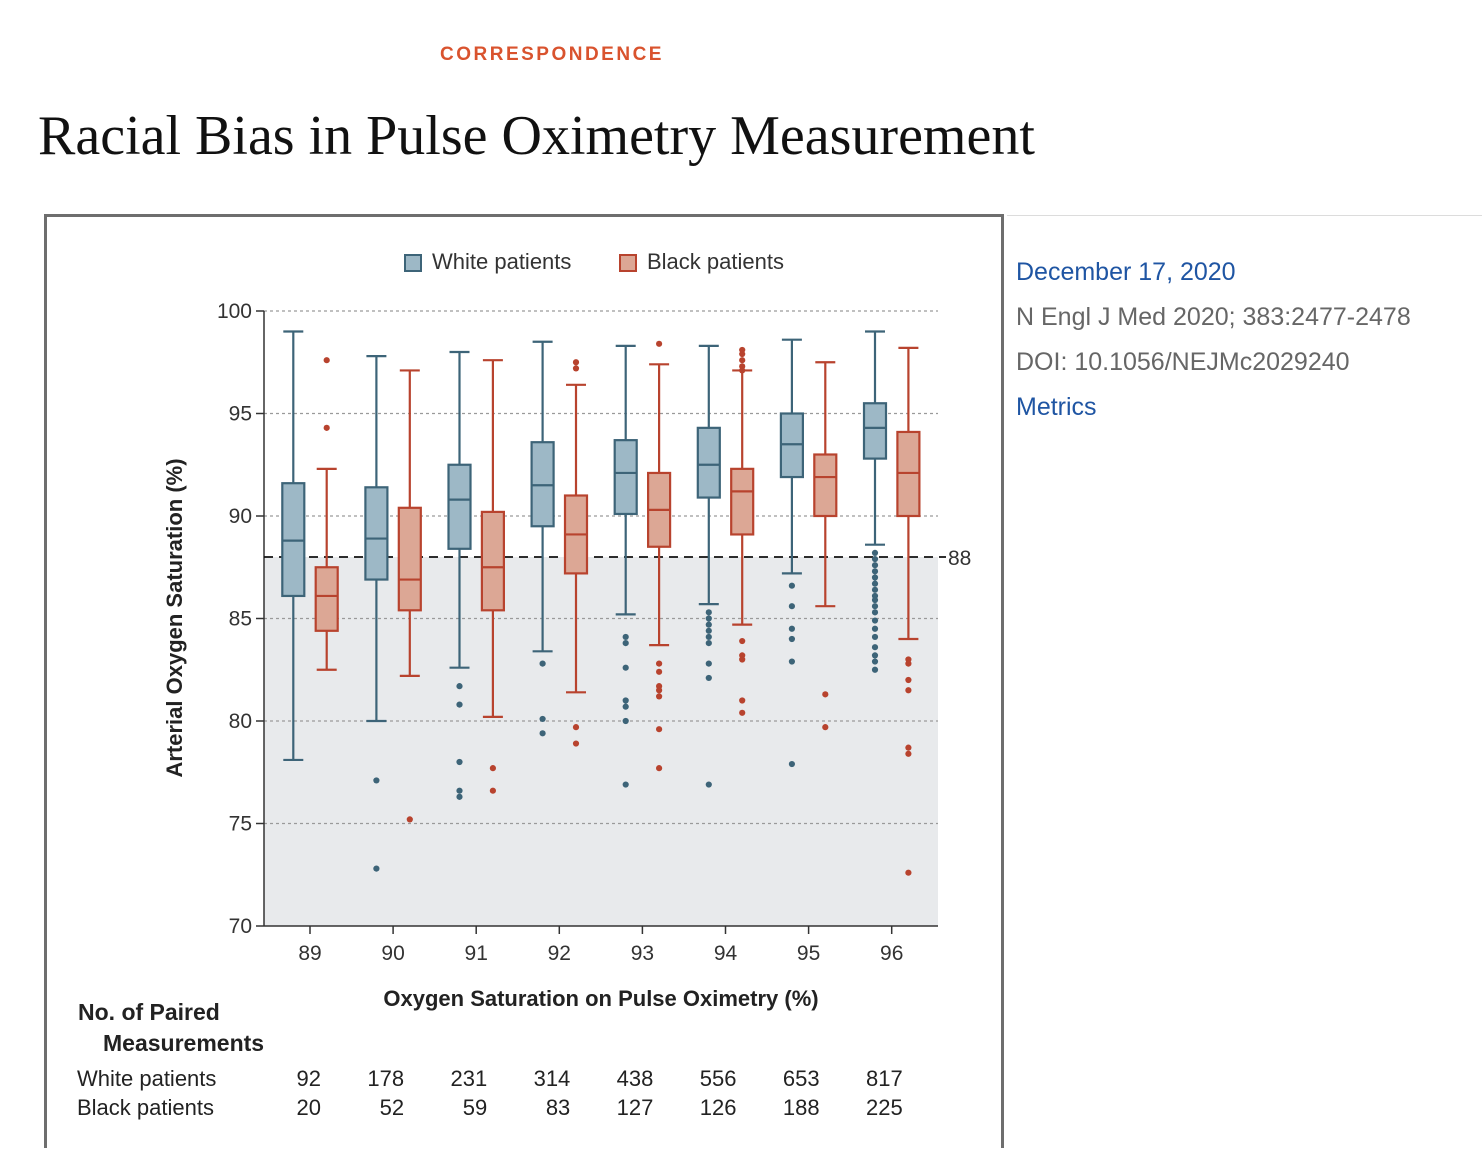  I want to click on y-tick-label: 95, so click(240, 414).